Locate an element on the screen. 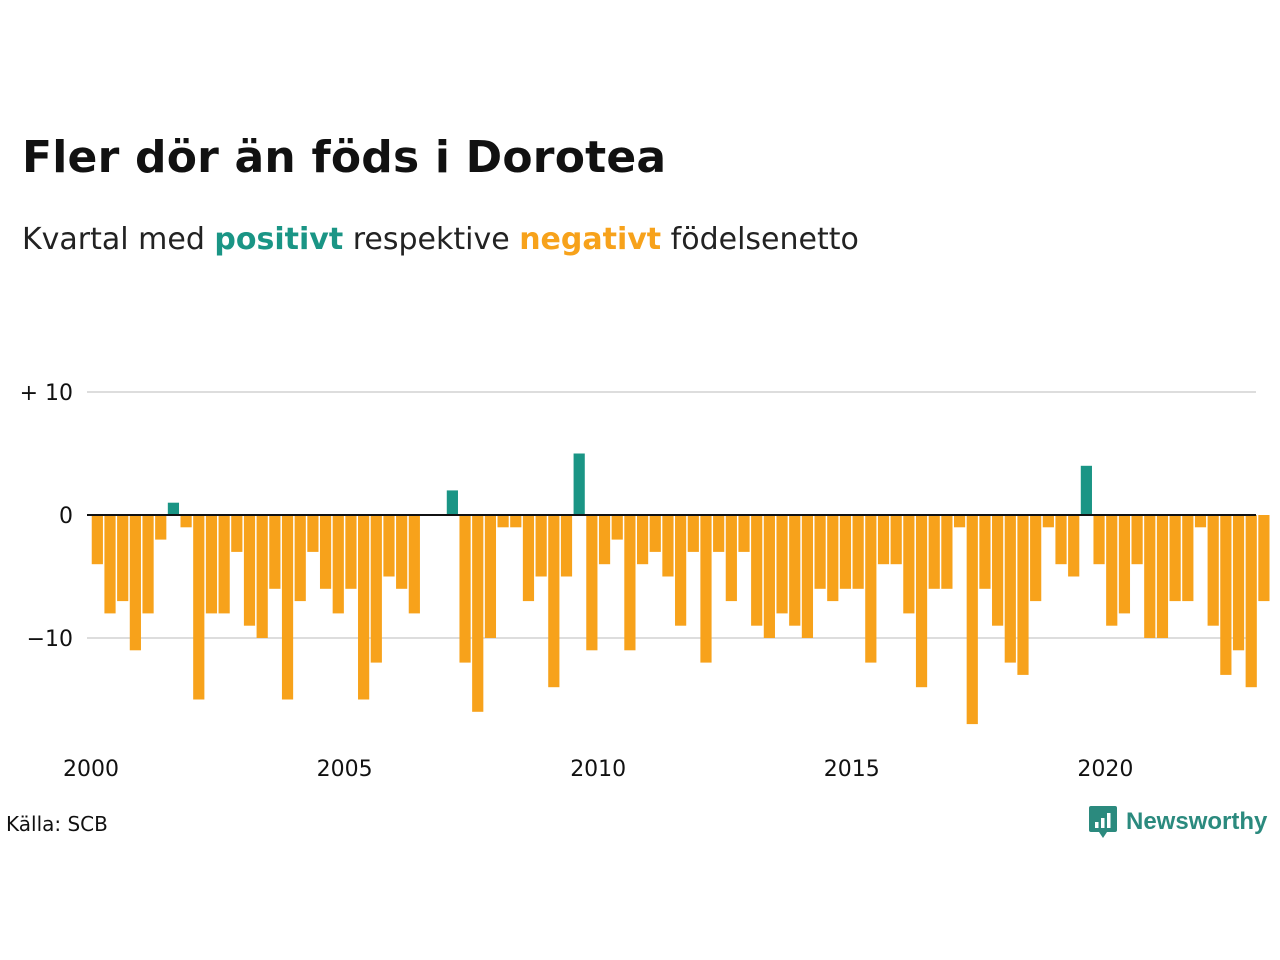  source-note: Källa: SCB is located at coordinates (57, 824).